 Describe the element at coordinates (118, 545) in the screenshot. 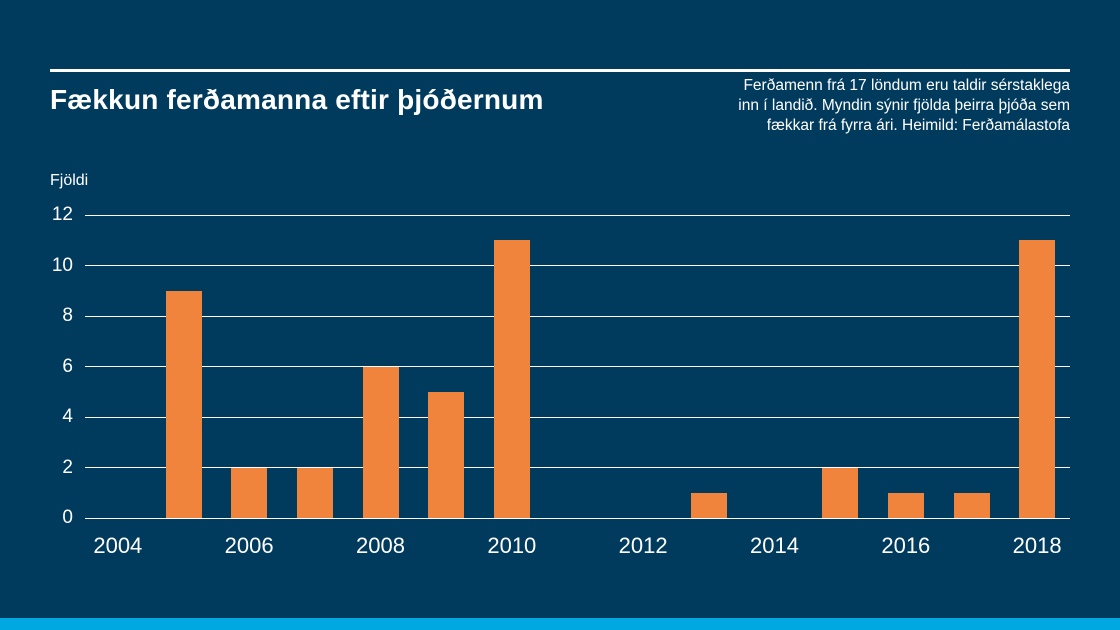

I see `x-tick-label: 2004` at that location.